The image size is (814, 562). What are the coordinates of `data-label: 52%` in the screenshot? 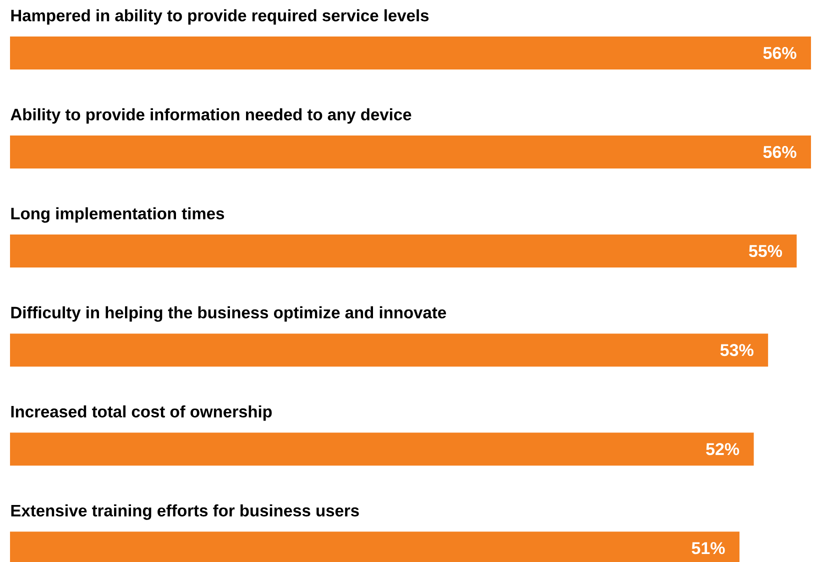 It's located at (723, 449).